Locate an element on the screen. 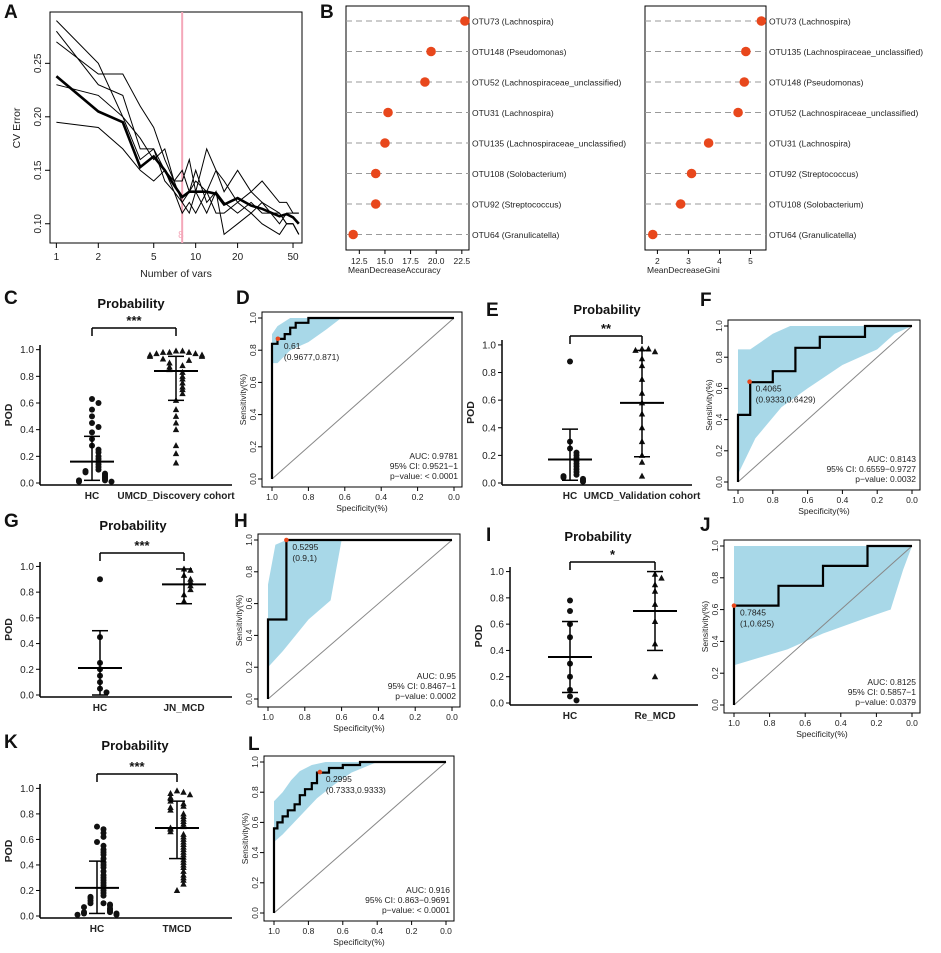  panel-j-ytick-label: 0.2 is located at coordinates (715, 673).